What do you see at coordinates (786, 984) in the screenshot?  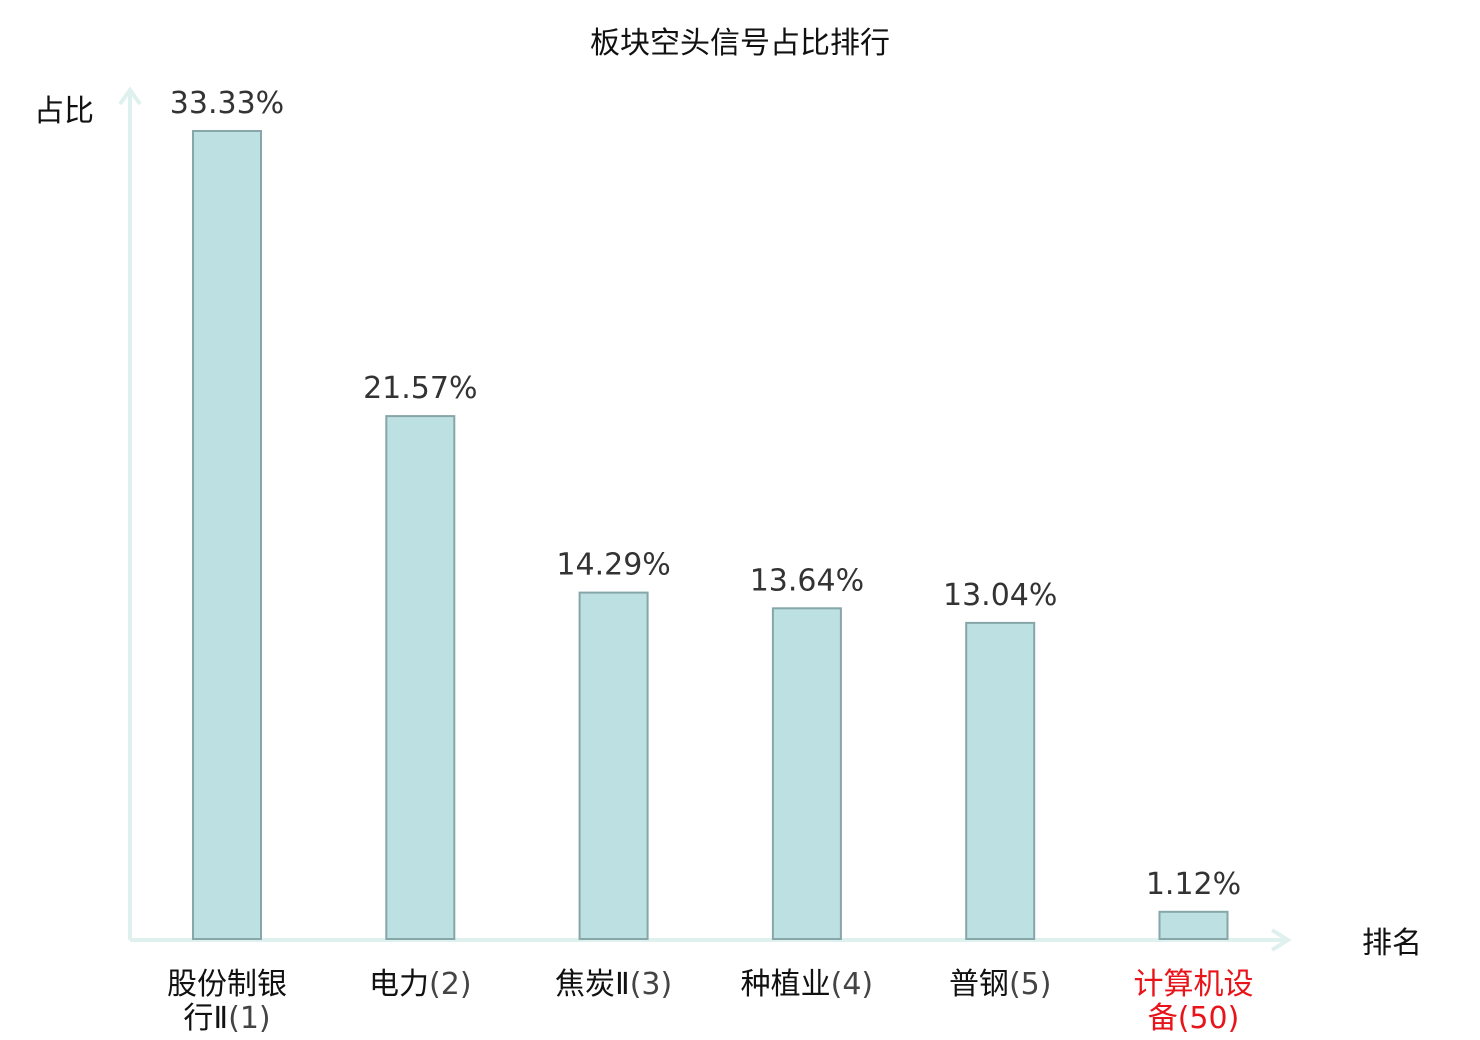 I see `category-name: 种植业` at bounding box center [786, 984].